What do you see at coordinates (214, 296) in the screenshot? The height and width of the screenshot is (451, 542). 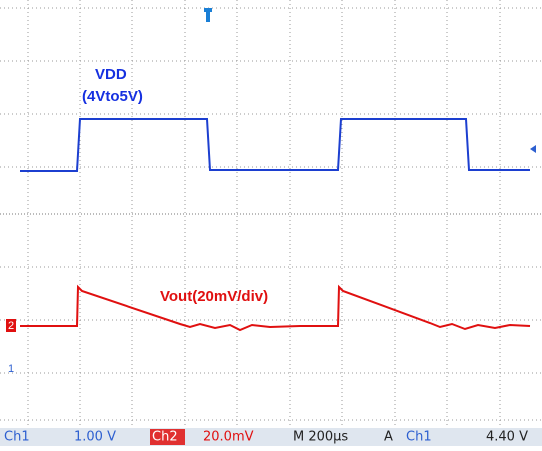 I see `vout-label: Vout(20mV/div)` at bounding box center [214, 296].